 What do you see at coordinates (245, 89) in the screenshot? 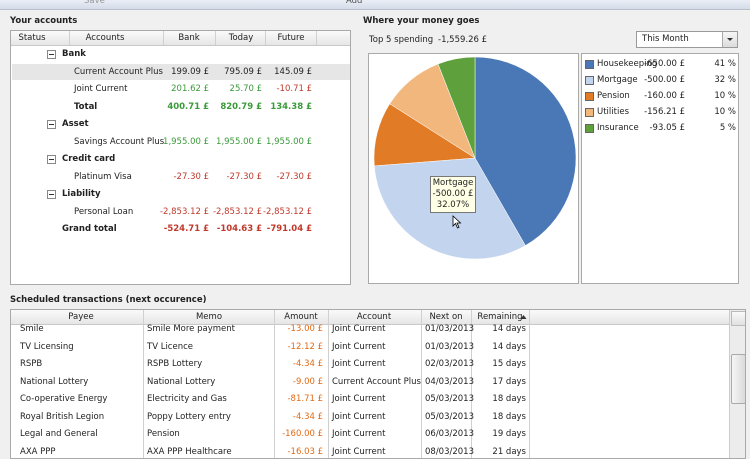
I see `amount-cell: 25.70 £` at bounding box center [245, 89].